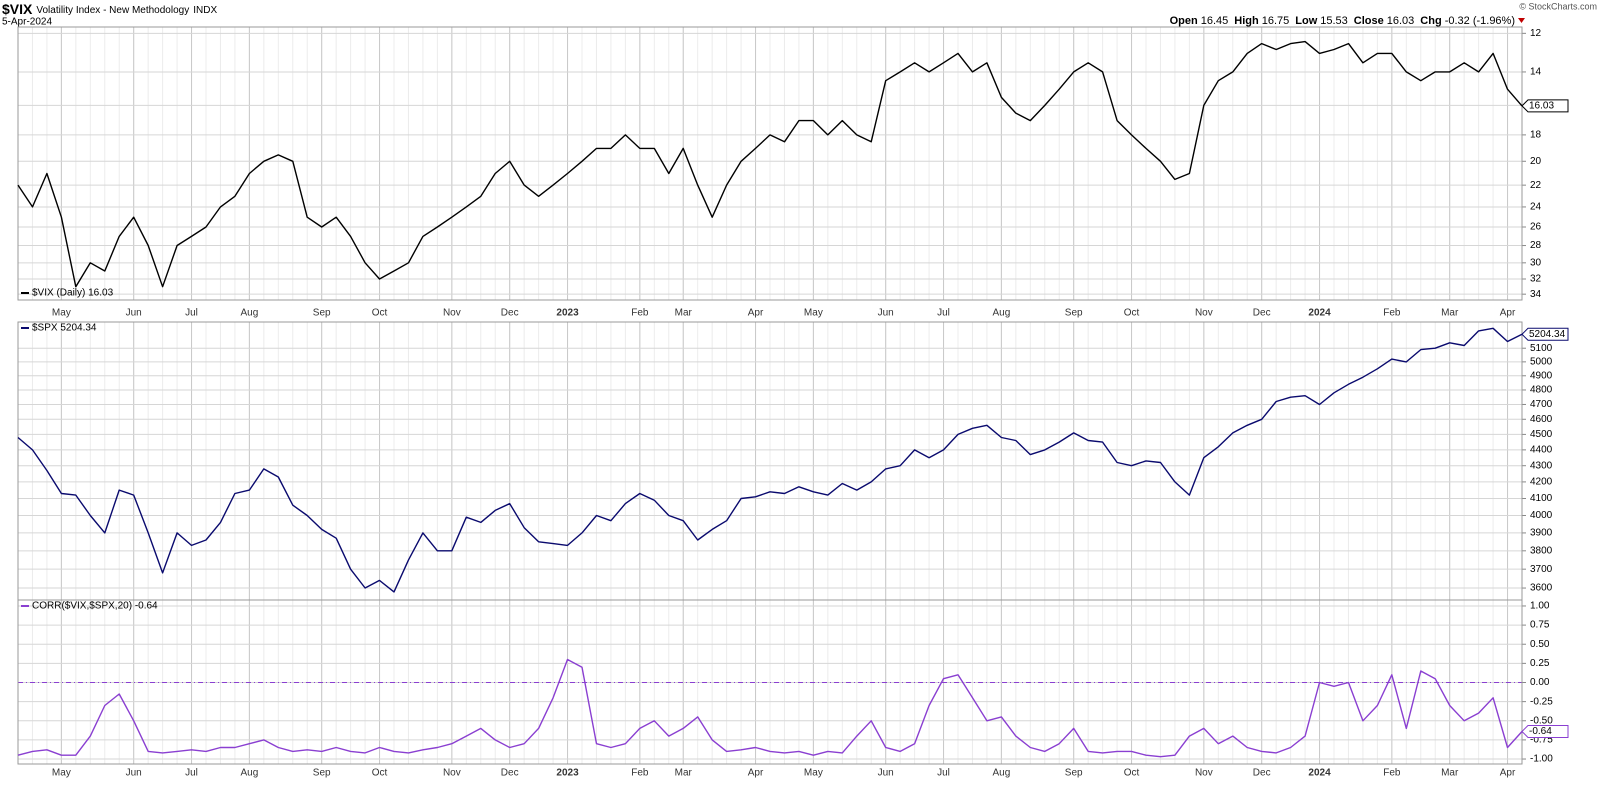  I want to click on quote-value: -0.32 (-1.96%), so click(1480, 21).